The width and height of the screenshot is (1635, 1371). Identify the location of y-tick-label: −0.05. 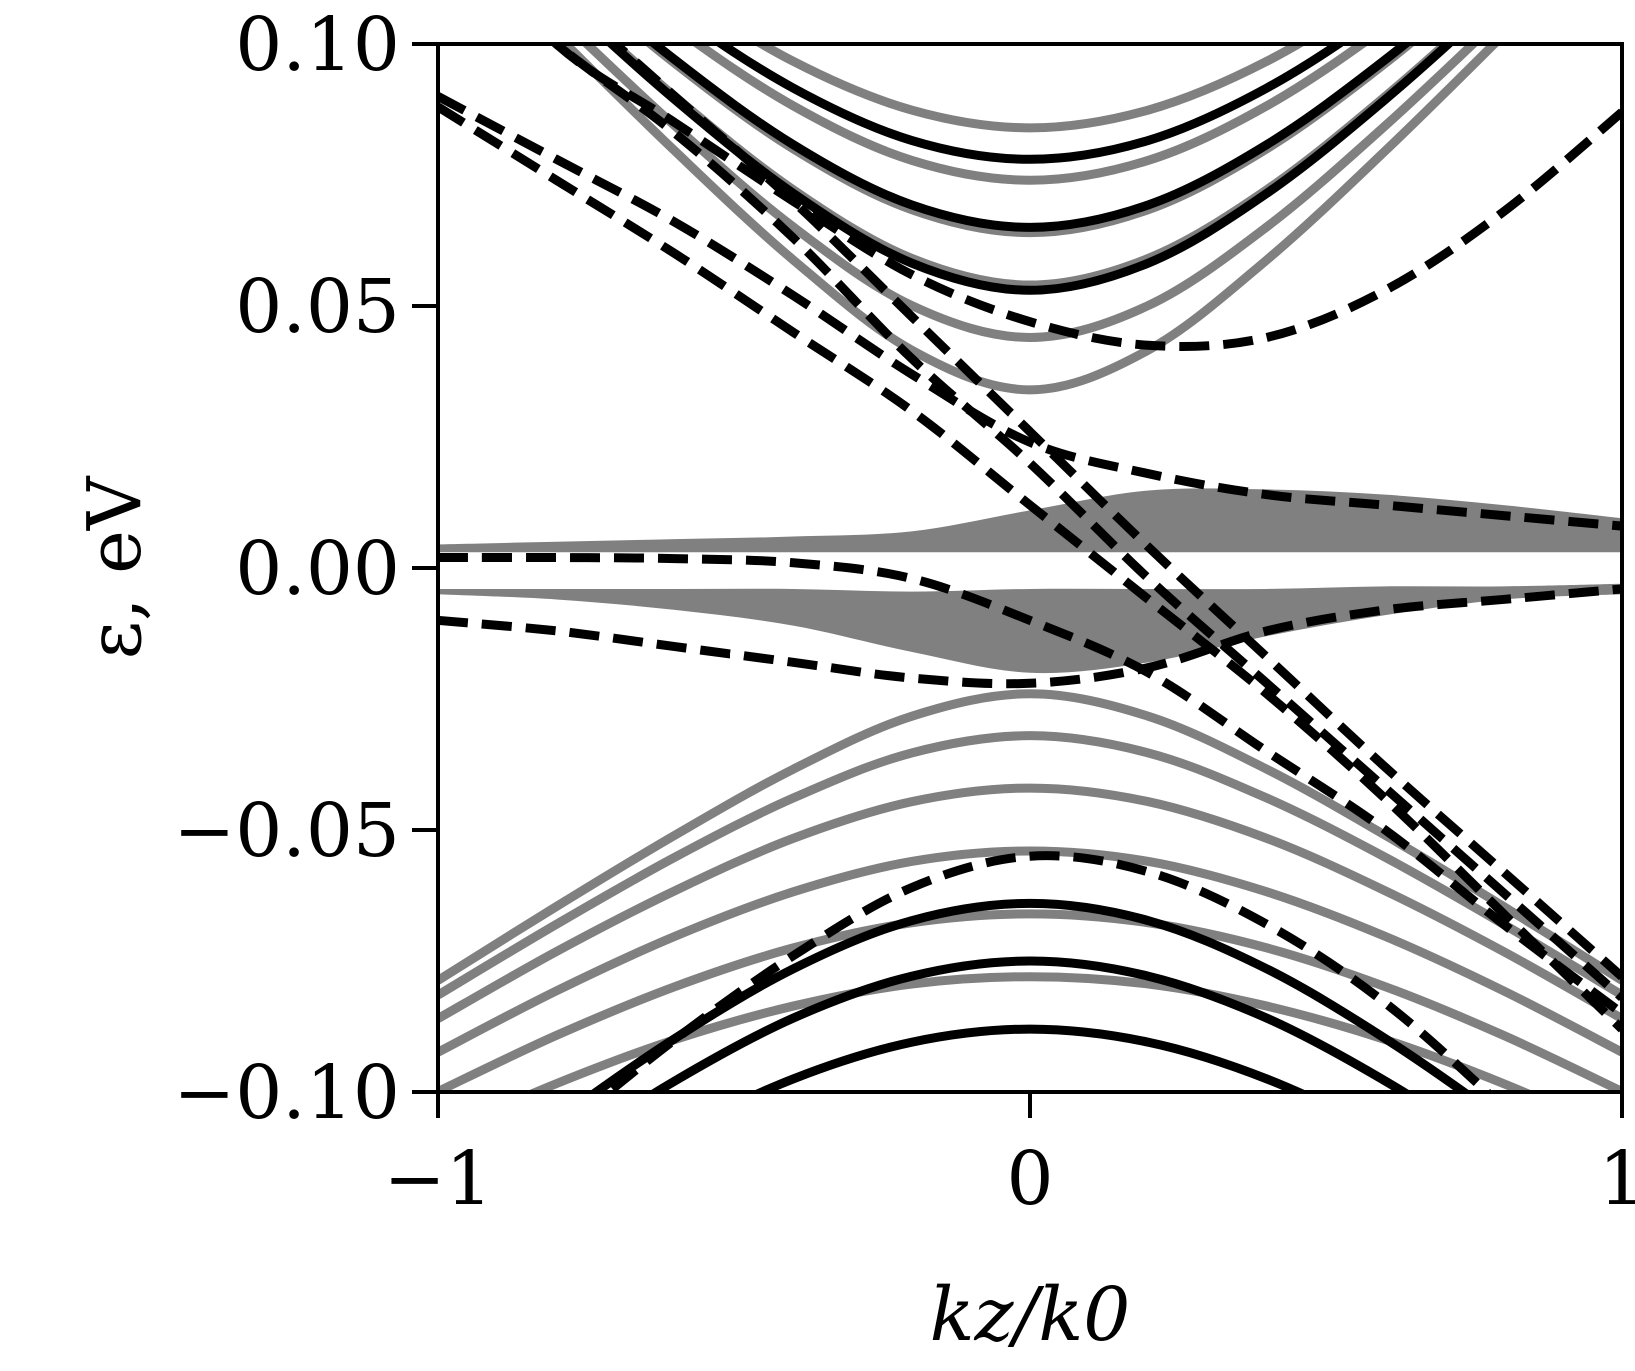
(286, 831).